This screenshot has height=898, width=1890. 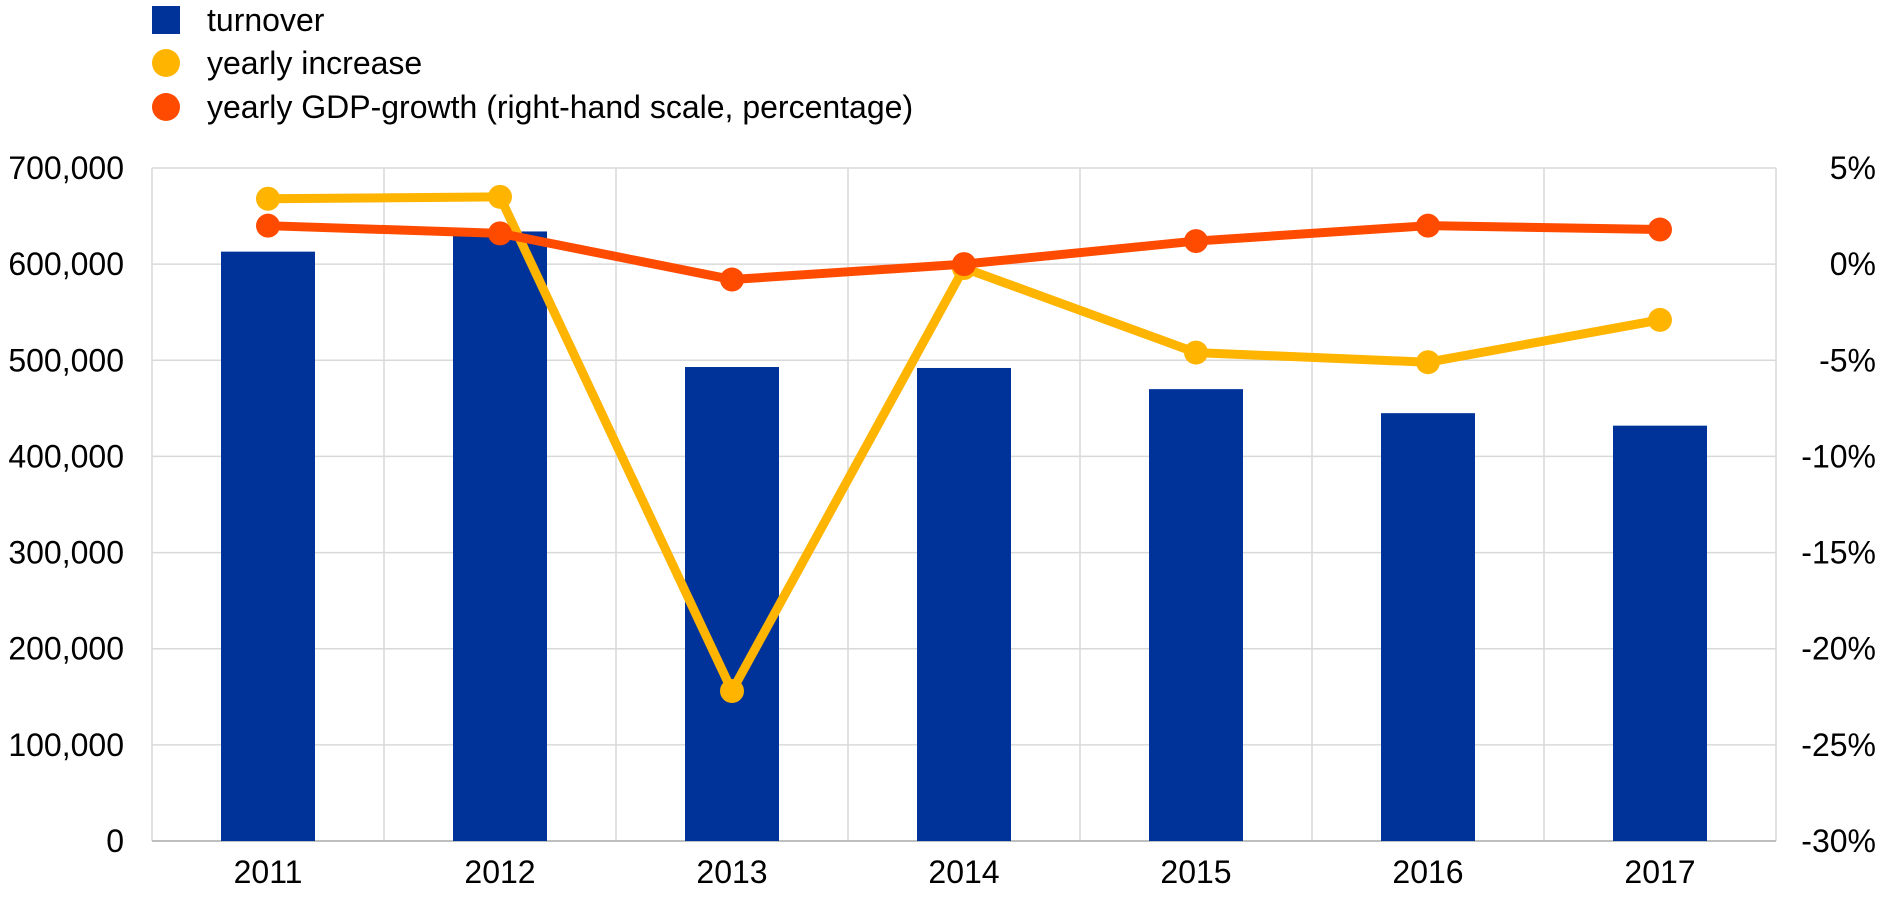 I want to click on y-left-tick-label: 0, so click(x=115, y=841).